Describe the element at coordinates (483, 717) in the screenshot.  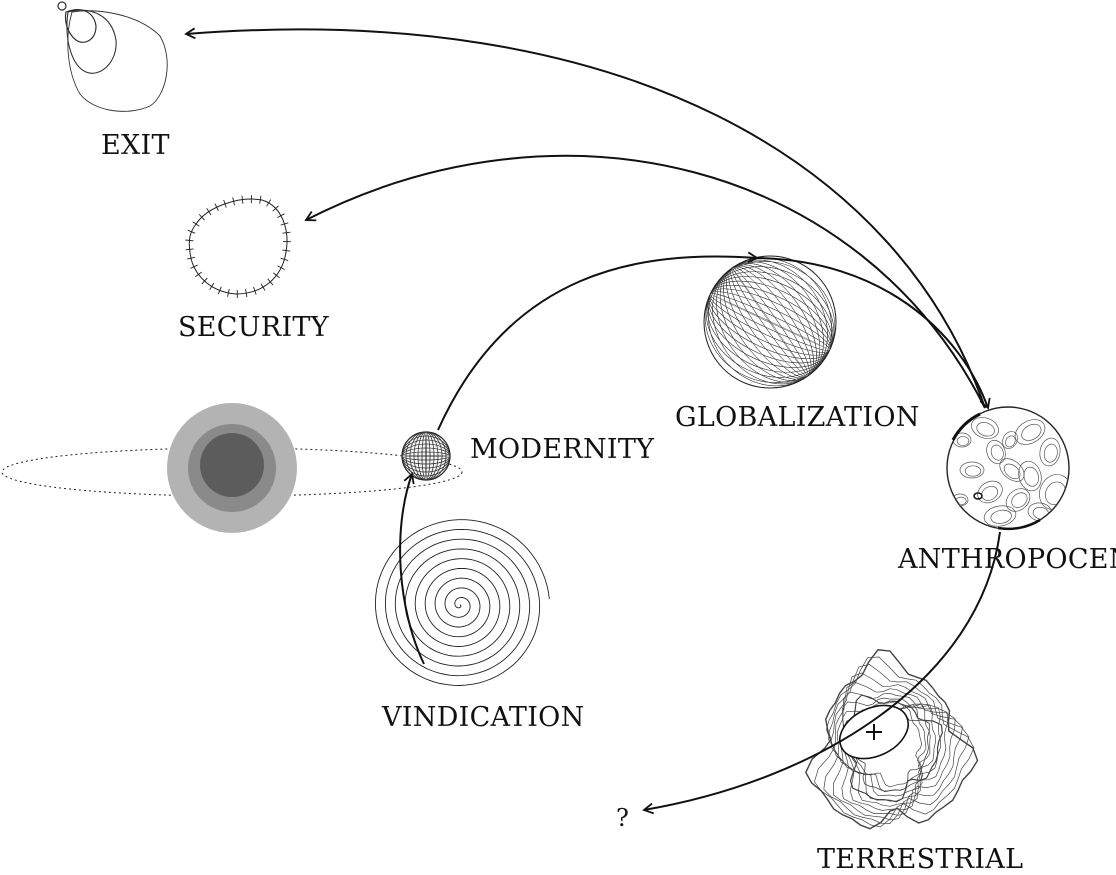
I see `label-vindication: VINDICATION` at that location.